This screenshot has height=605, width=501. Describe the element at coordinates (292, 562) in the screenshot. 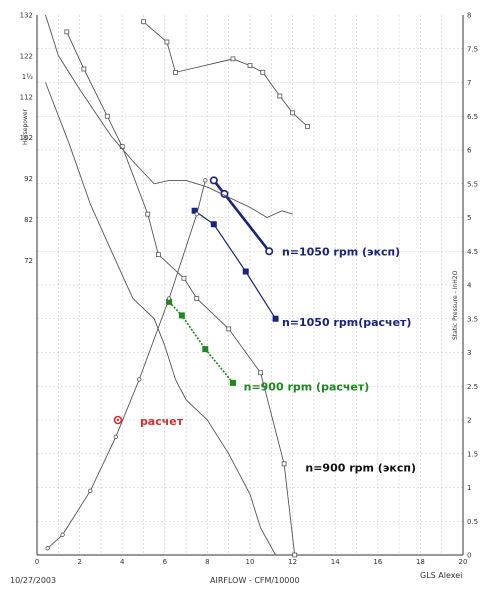

I see `x-tick-label: 12` at that location.